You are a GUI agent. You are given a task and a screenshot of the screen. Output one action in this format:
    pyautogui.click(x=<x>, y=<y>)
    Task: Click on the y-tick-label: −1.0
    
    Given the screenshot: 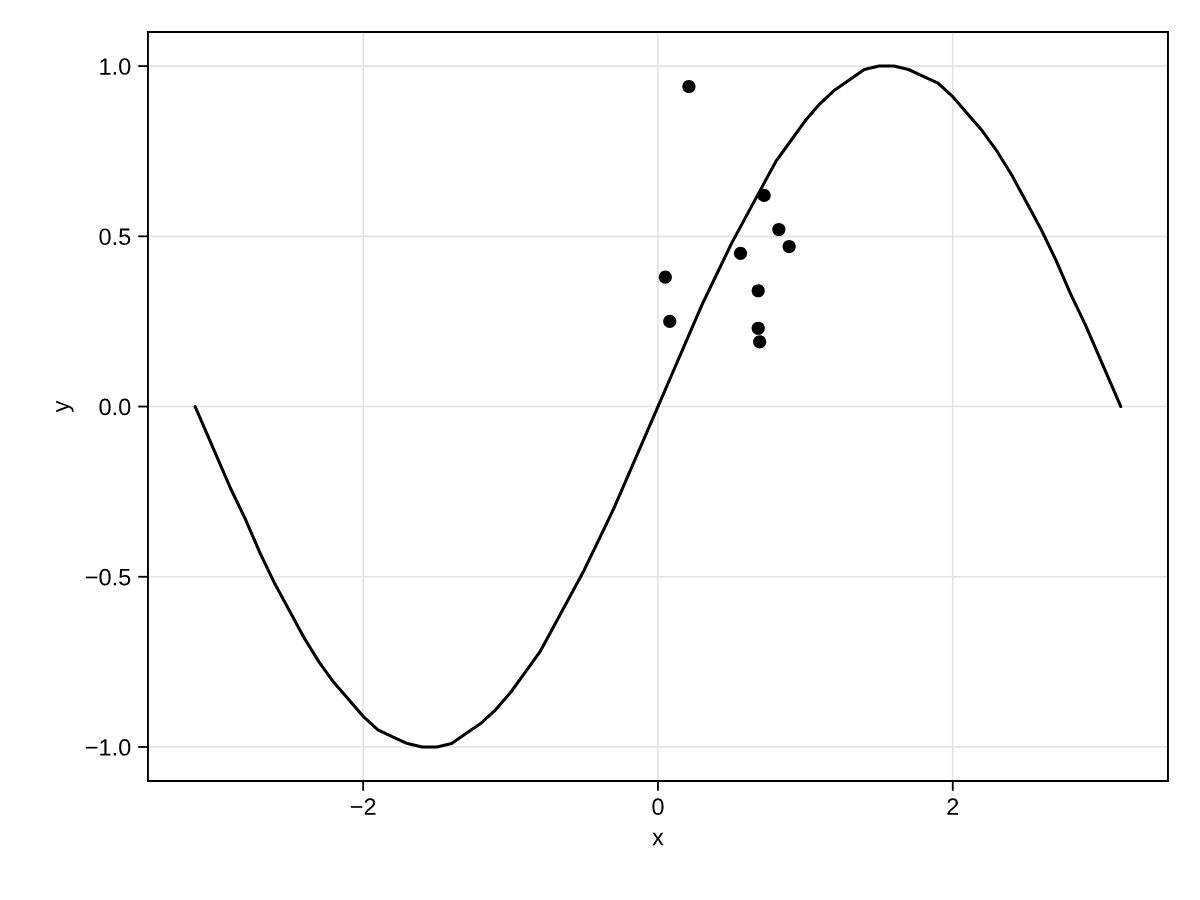 What is the action you would take?
    pyautogui.click(x=108, y=747)
    